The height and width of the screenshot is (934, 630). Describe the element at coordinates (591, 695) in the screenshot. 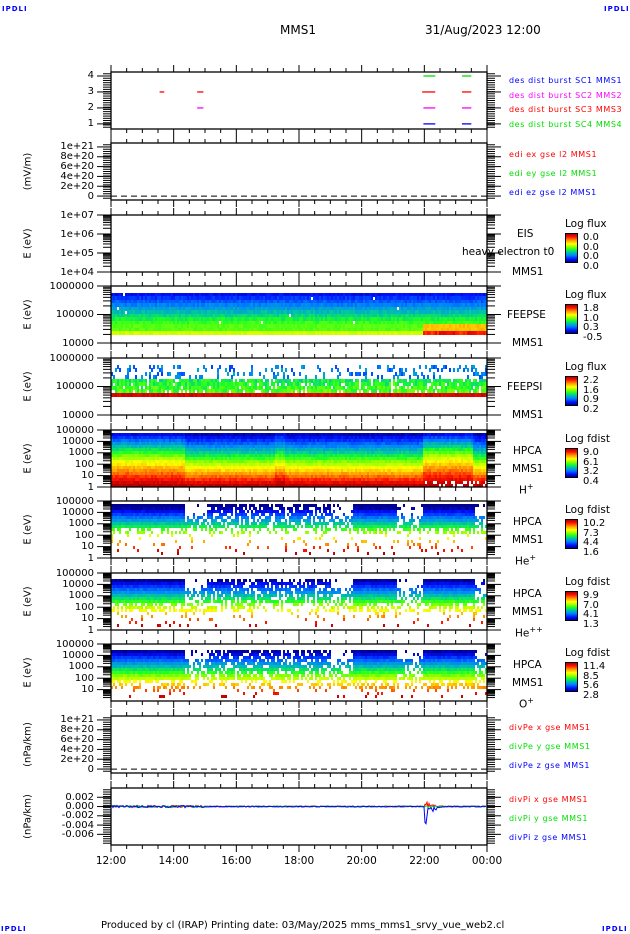

I see `colorbar-tick-label: 2.8` at that location.